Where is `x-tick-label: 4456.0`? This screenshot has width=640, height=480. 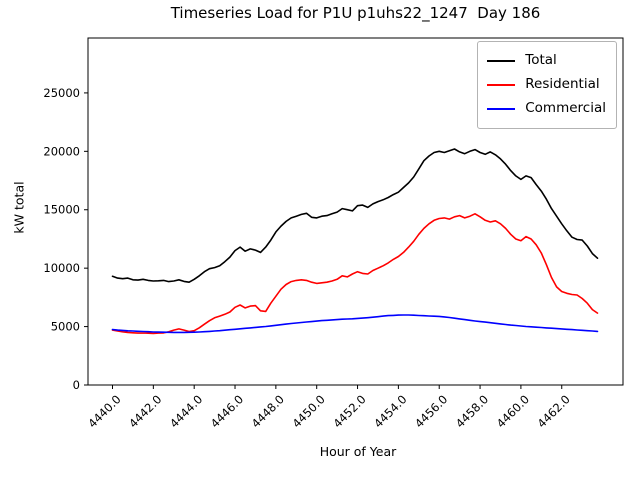
x-tick-label: 4456.0 is located at coordinates (431, 411).